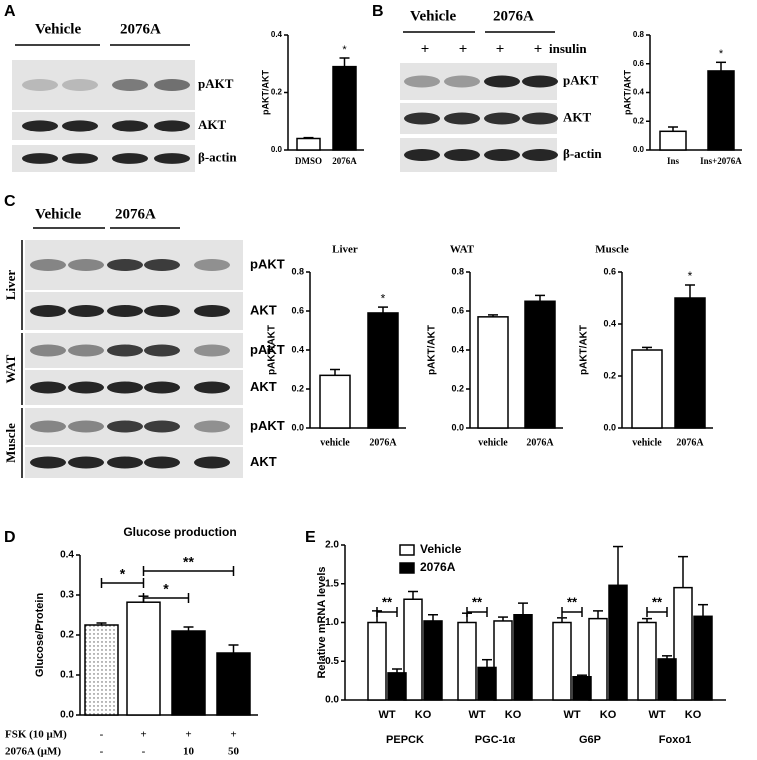 This screenshot has width=757, height=760. What do you see at coordinates (495, 740) in the screenshot?
I see `group-label: PGC-1α` at bounding box center [495, 740].